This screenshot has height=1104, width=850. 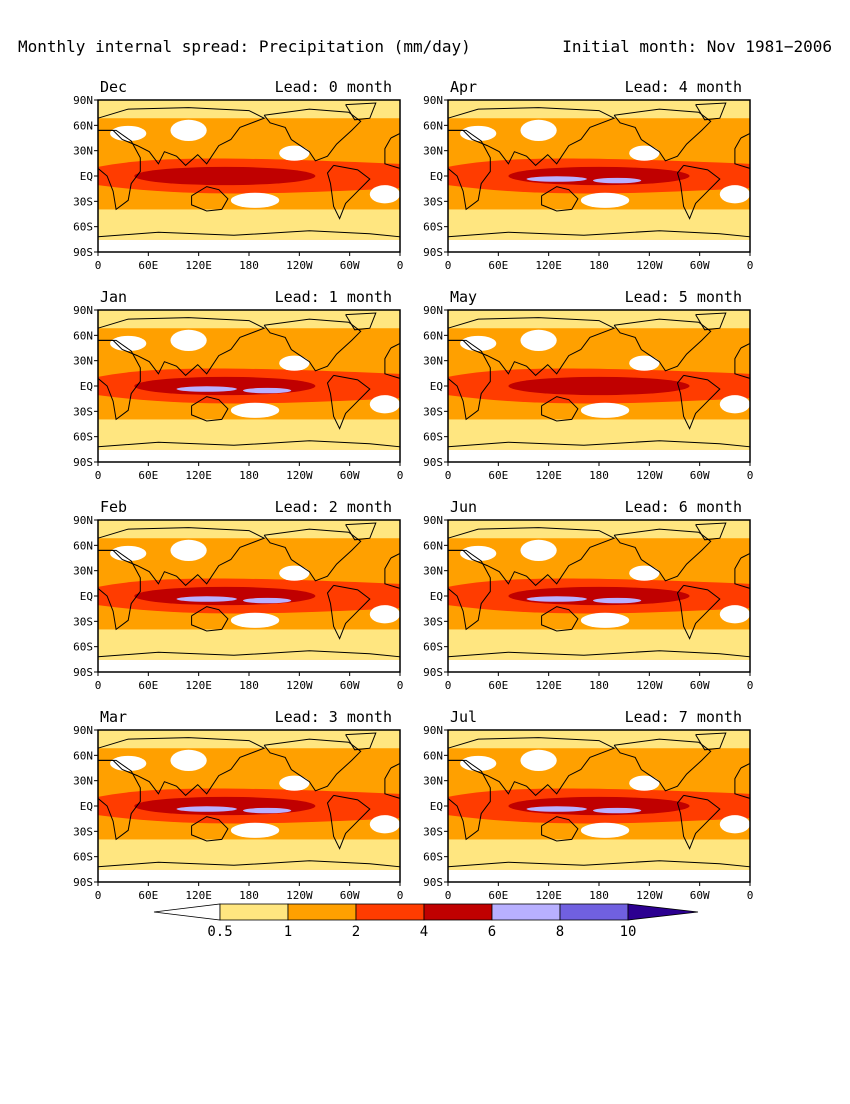 I want to click on panel-lead: Lead: 3 month, so click(x=333, y=717).